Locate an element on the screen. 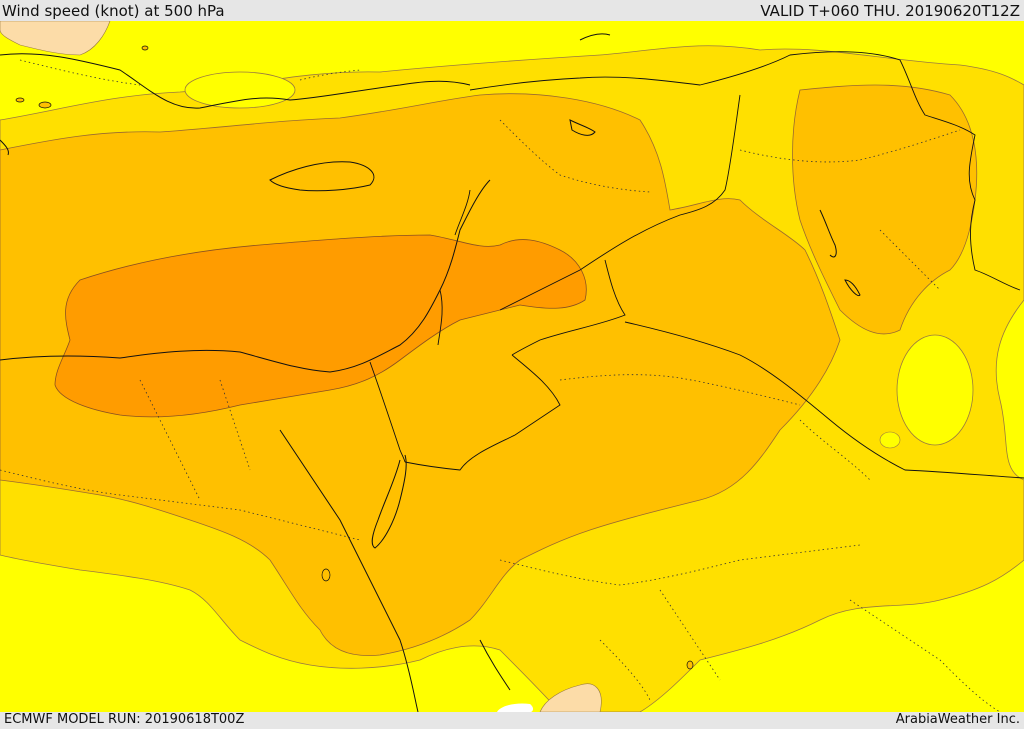 This screenshot has height=729, width=1024. band-peach-north is located at coordinates (55, 38).